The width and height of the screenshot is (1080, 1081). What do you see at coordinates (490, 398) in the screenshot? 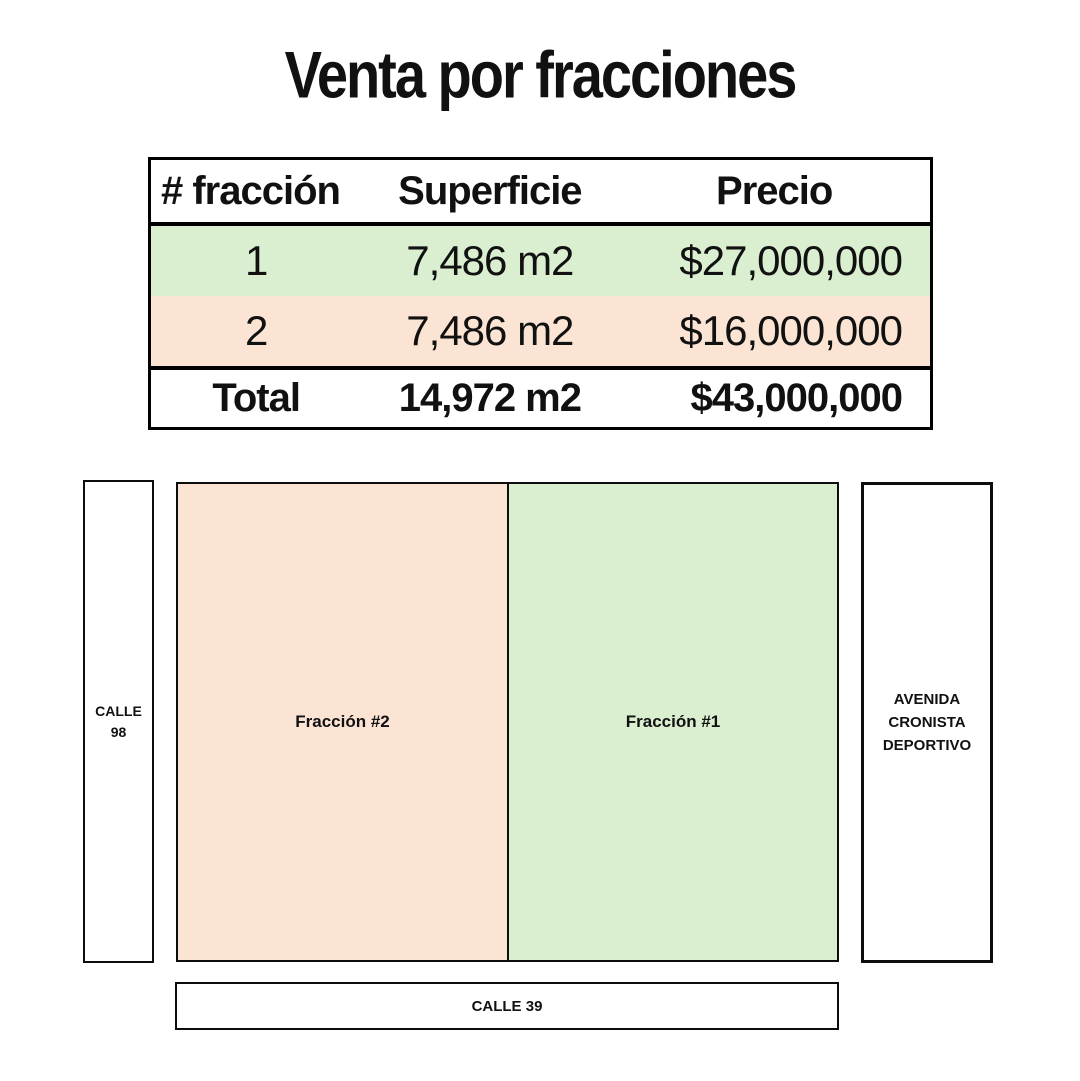
I see `total-area: 14,972 m2` at bounding box center [490, 398].